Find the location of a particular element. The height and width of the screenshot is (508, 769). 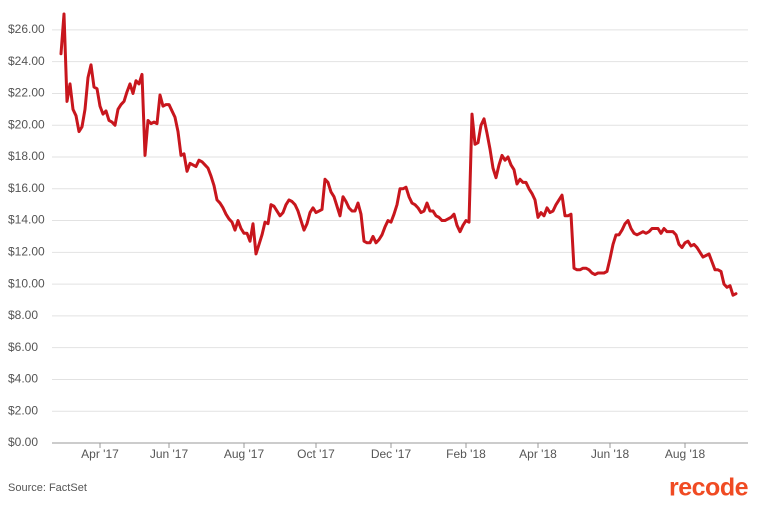

y-tick-label: $18.00 is located at coordinates (26, 156).